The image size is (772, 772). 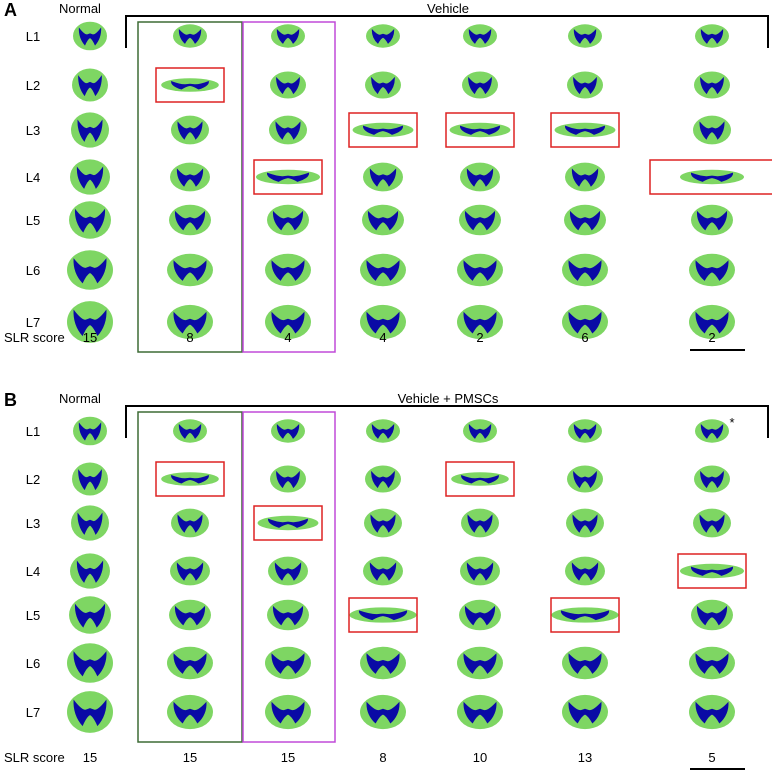 What do you see at coordinates (585, 757) in the screenshot?
I see `animal-score: 13` at bounding box center [585, 757].